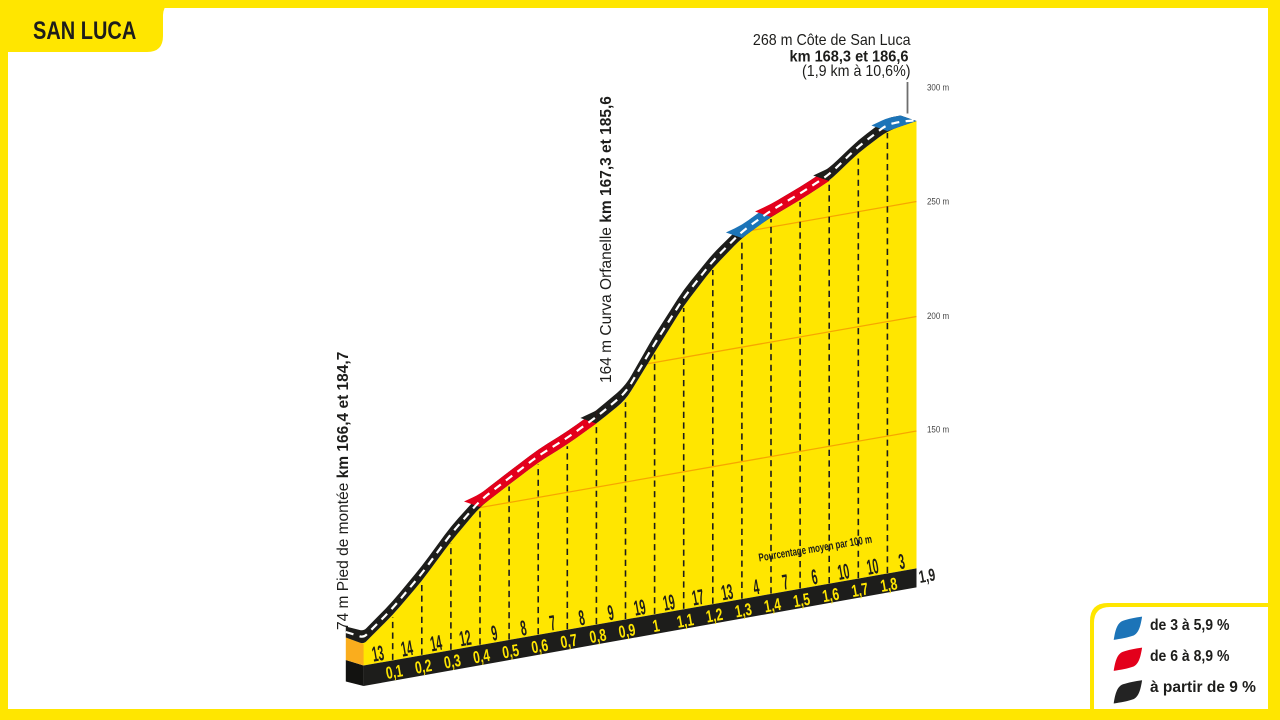 This screenshot has height=720, width=1280. Describe the element at coordinates (511, 652) in the screenshot. I see `svg-text: 0,5` at that location.